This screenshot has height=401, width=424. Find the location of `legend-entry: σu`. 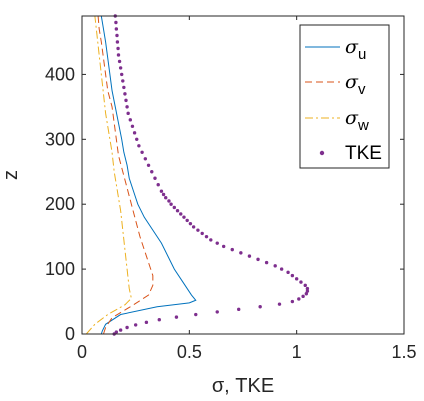

legend-entry: σu is located at coordinates (335, 49).